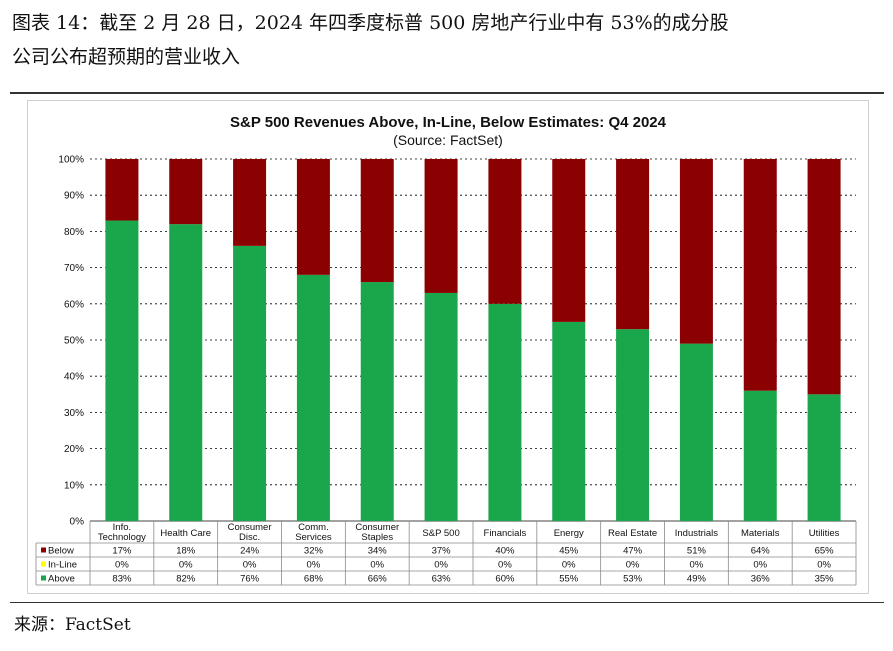 Image resolution: width=893 pixels, height=651 pixels. I want to click on table-cell: 66%, so click(378, 579).